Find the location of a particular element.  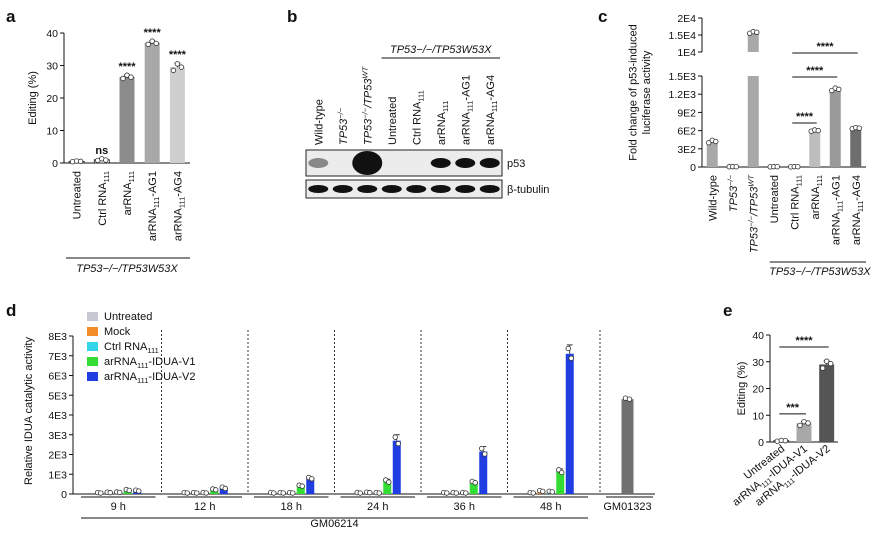

b-lane-label-3: Untreated is located at coordinates (393, 121).